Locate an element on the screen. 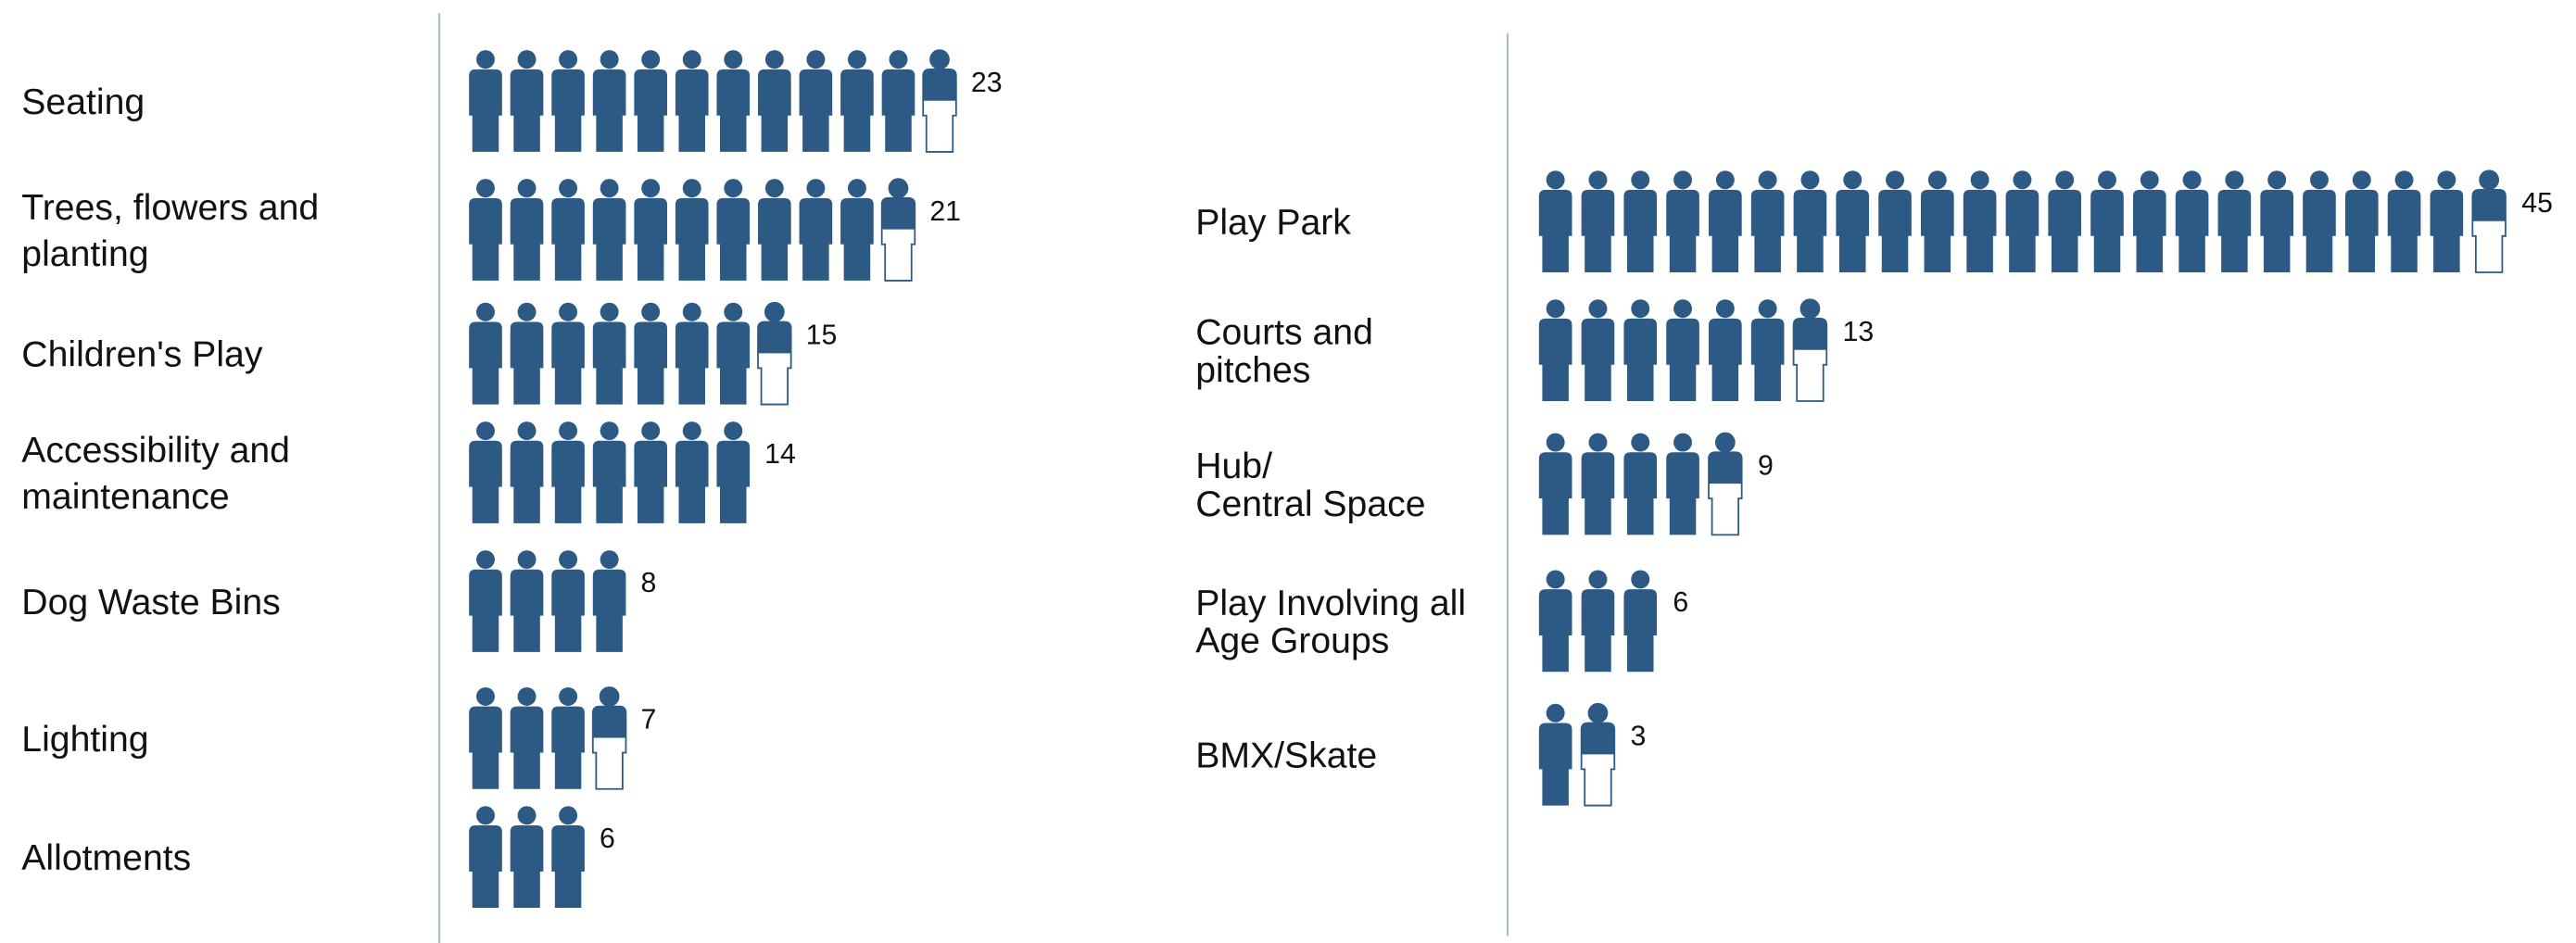 This screenshot has width=2576, height=943. value-label: 3 is located at coordinates (1639, 737).